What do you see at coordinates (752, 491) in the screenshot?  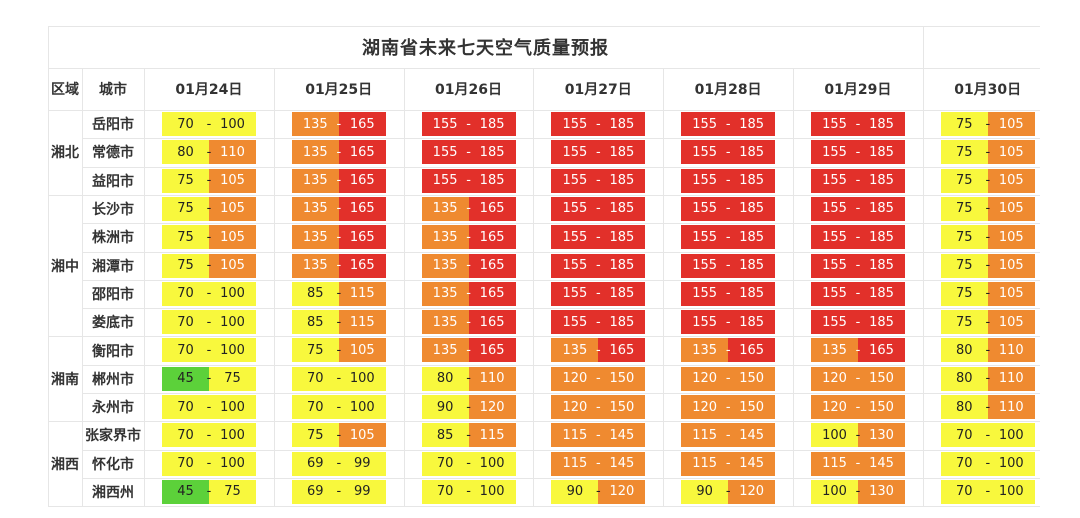 I see `aqi-high-value: 120` at bounding box center [752, 491].